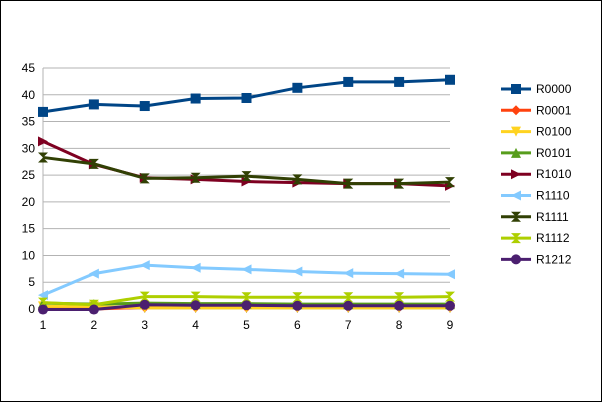 The width and height of the screenshot is (602, 402). What do you see at coordinates (554, 259) in the screenshot?
I see `legend-label: R1212` at bounding box center [554, 259].